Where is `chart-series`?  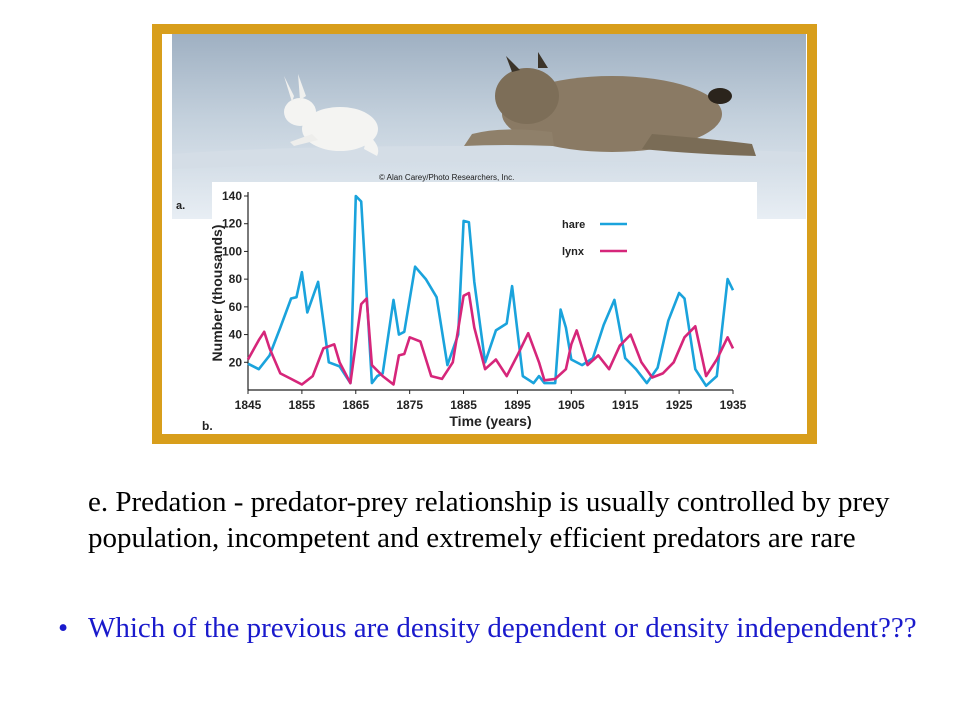
chart-series is located at coordinates (490, 291).